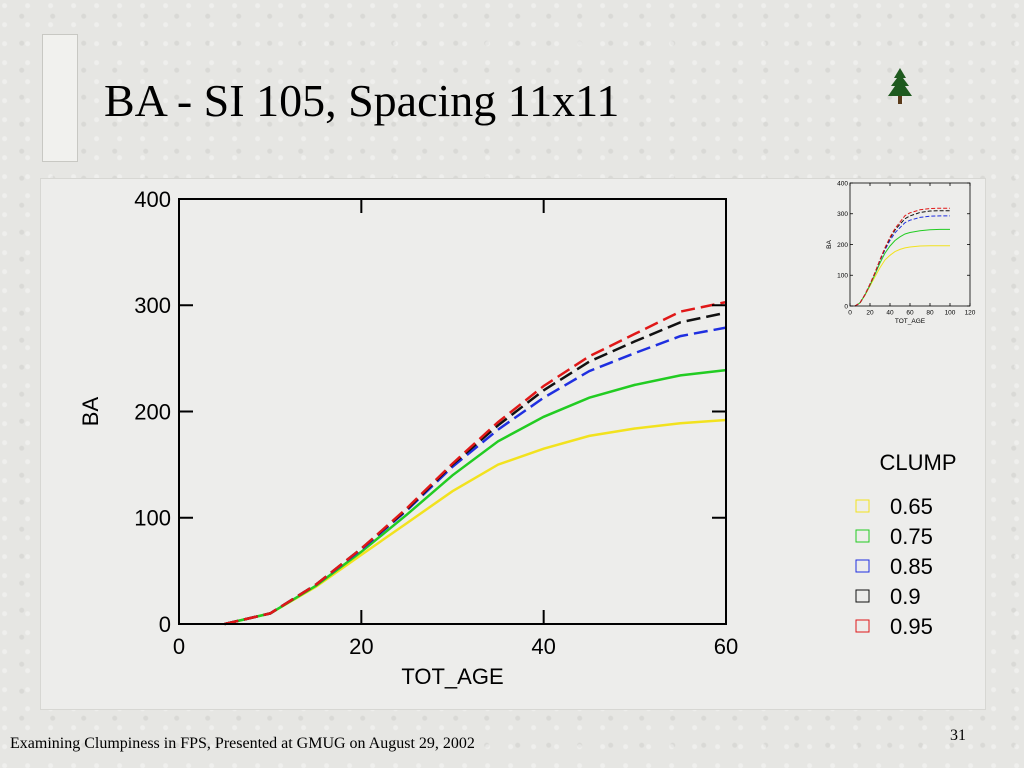 This screenshot has width=1024, height=768. What do you see at coordinates (870, 313) in the screenshot?
I see `inset-x-tick-label: 20` at bounding box center [870, 313].